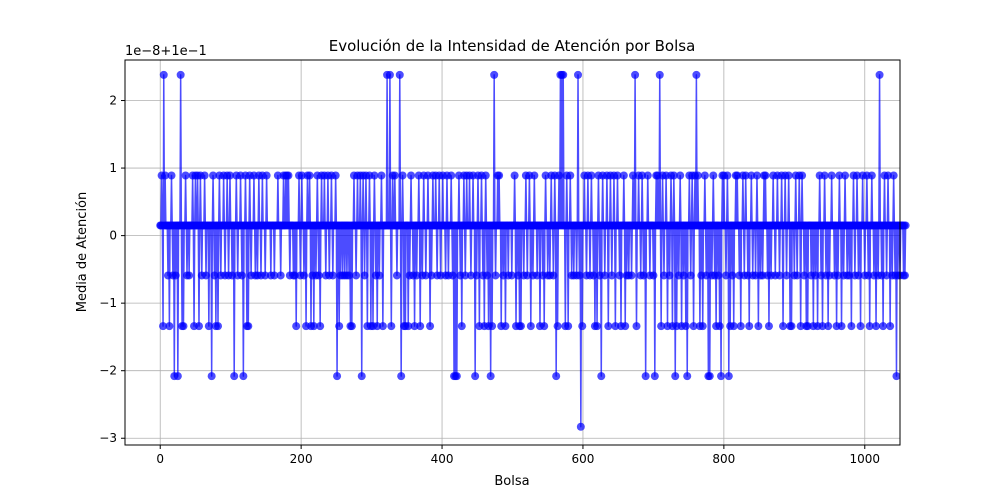 The width and height of the screenshot is (1000, 500). I want to click on y-tick-label: 2, so click(113, 101).